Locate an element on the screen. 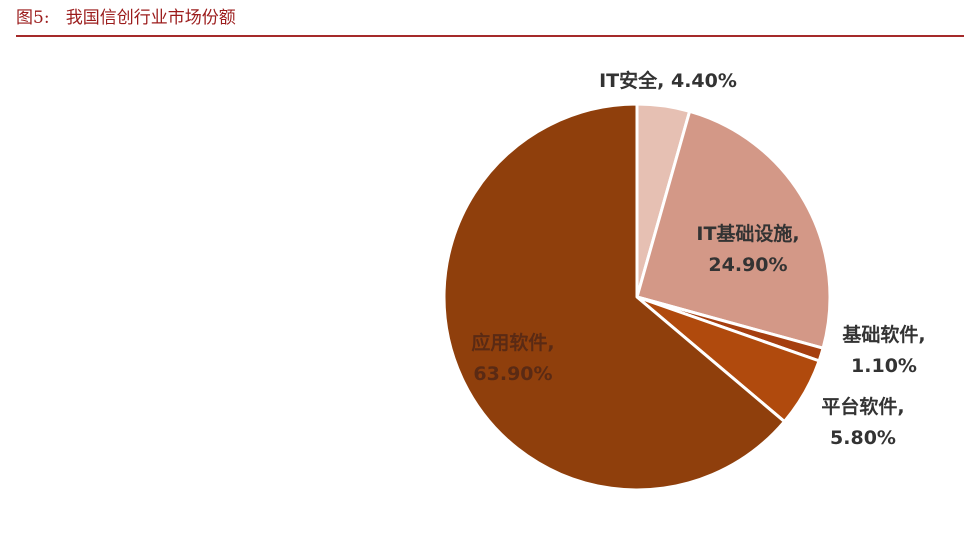  slice-name: IT安全, is located at coordinates (635, 80).